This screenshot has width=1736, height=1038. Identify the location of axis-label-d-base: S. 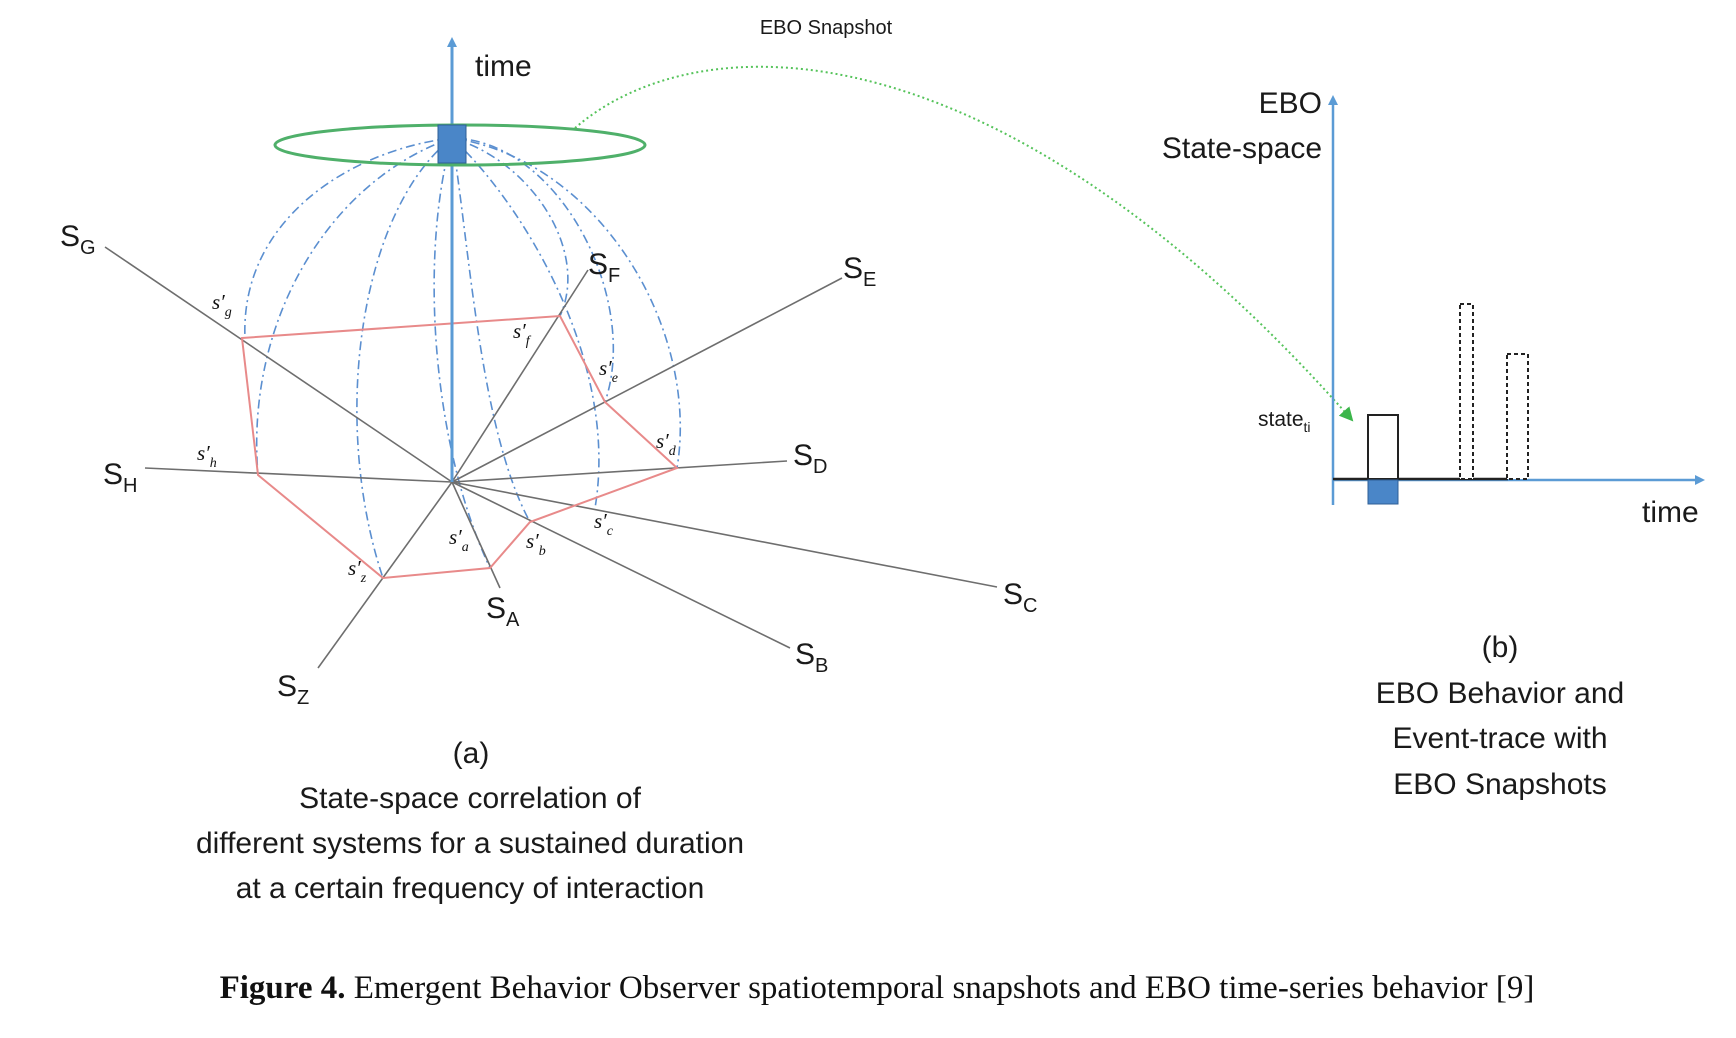
(803, 455).